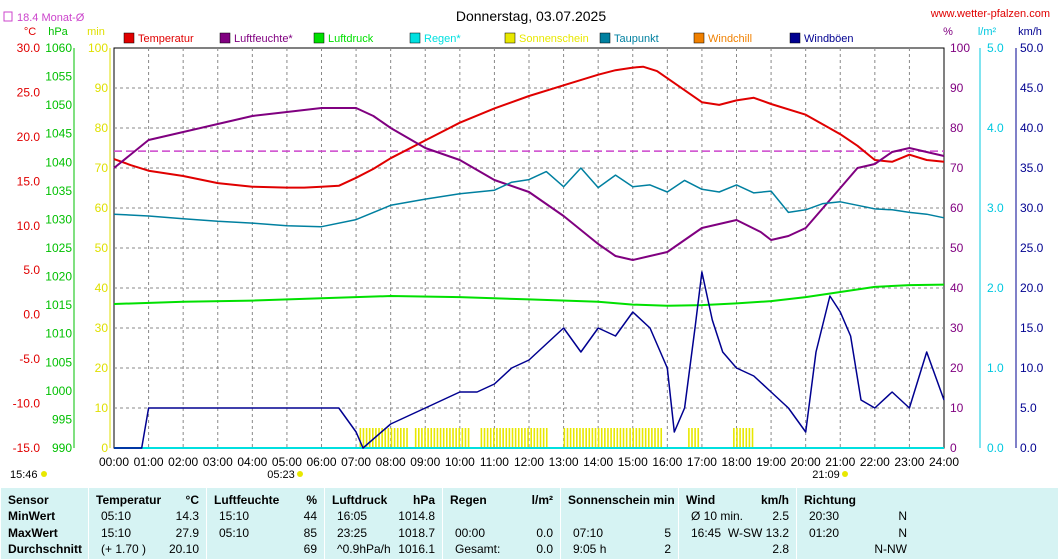 This screenshot has width=1058, height=559. What do you see at coordinates (737, 523) in the screenshot?
I see `stats-column: Wind km/h Ø 10 min. 2.5 16:45 W-SW 13.2 2.8` at bounding box center [737, 523].